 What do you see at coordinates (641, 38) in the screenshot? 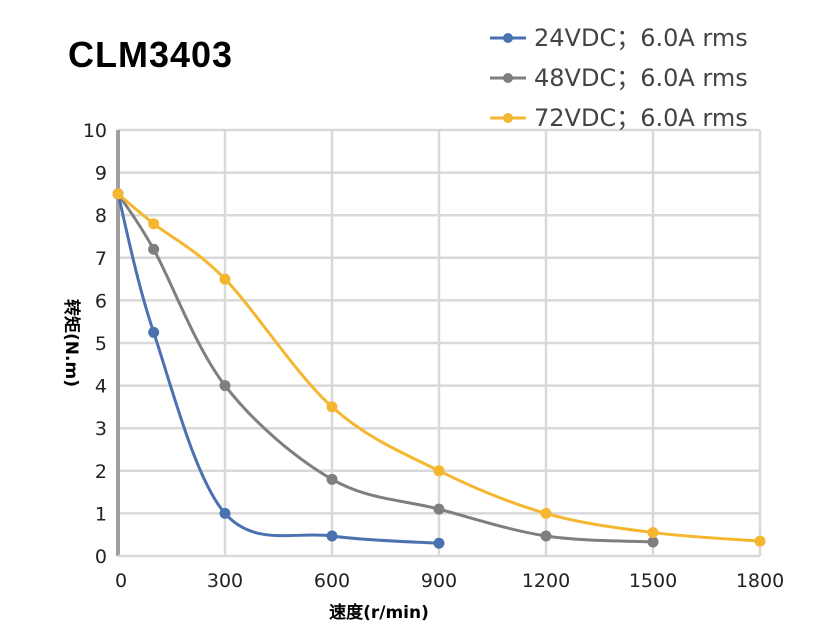
I see `legend-label: 24VDC；6.0A rms` at bounding box center [641, 38].